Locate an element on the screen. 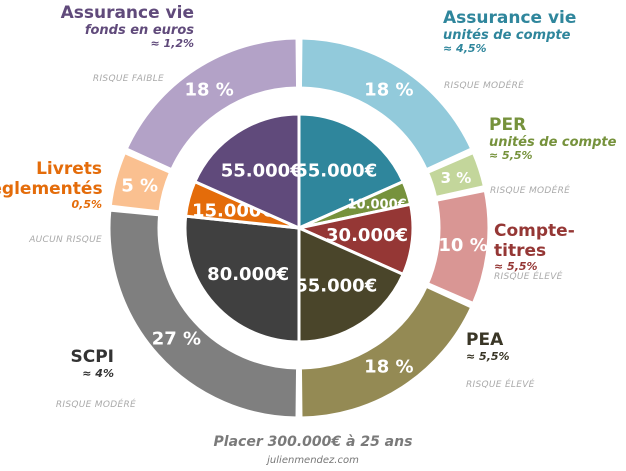 The width and height of the screenshot is (626, 471). slice-rate: 0,5% is located at coordinates (86, 205).